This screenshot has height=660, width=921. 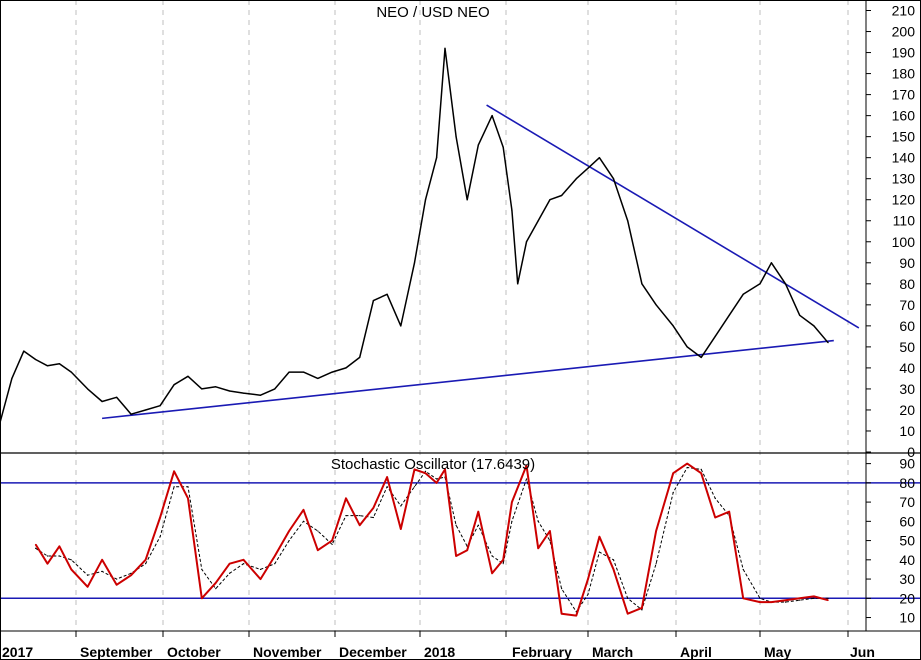 What do you see at coordinates (907, 464) in the screenshot?
I see `osc-y-tick-label: 90` at bounding box center [907, 464].